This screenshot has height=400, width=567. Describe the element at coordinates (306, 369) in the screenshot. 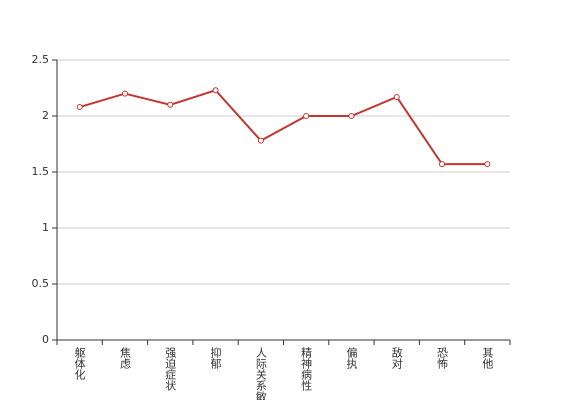

I see `x-tick-label: 精神病性` at that location.